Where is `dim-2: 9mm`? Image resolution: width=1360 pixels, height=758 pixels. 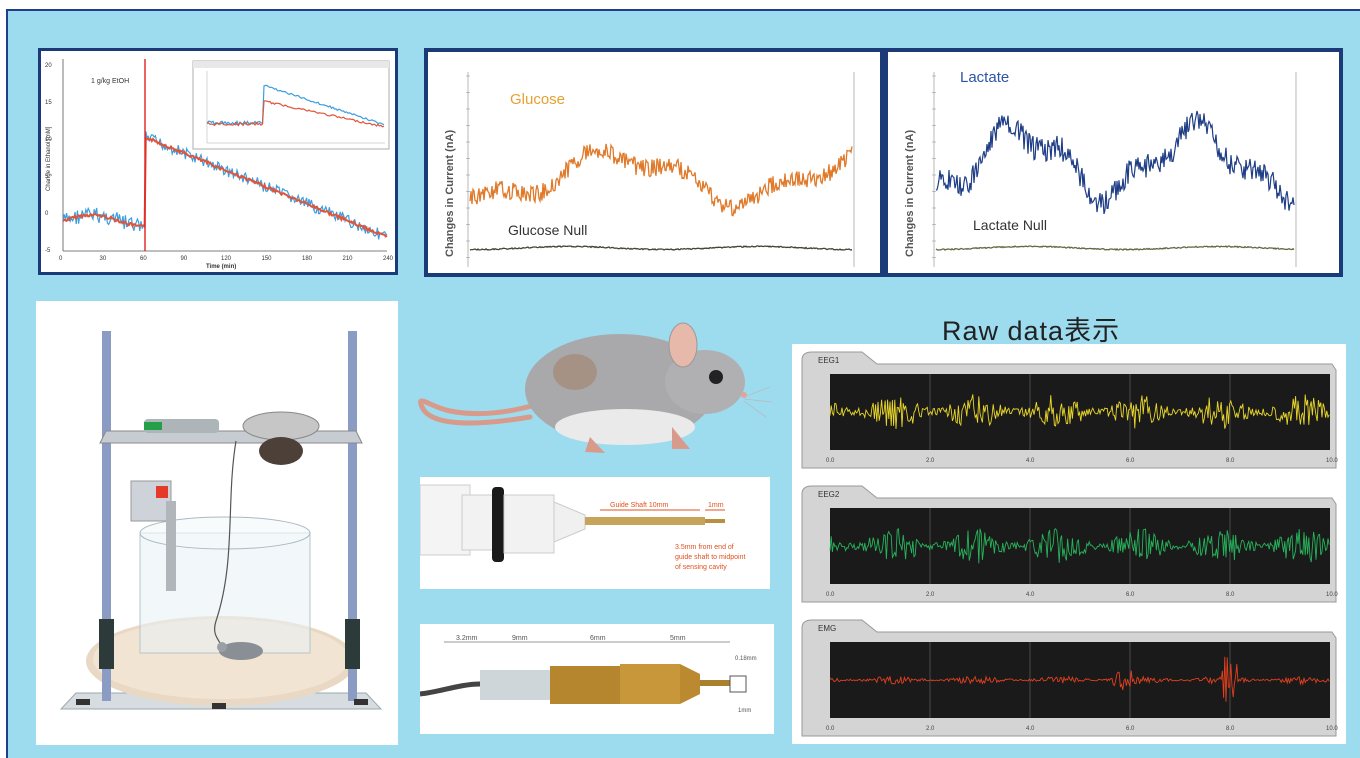
dim-2: 9mm is located at coordinates (520, 638).